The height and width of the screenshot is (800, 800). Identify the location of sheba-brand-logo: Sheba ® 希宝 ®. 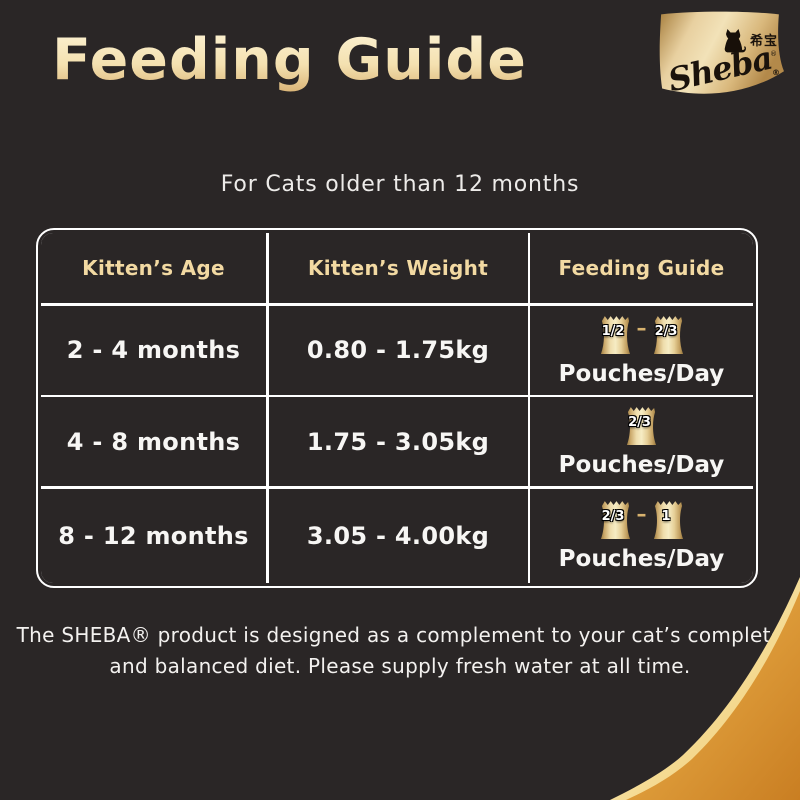
(720, 58).